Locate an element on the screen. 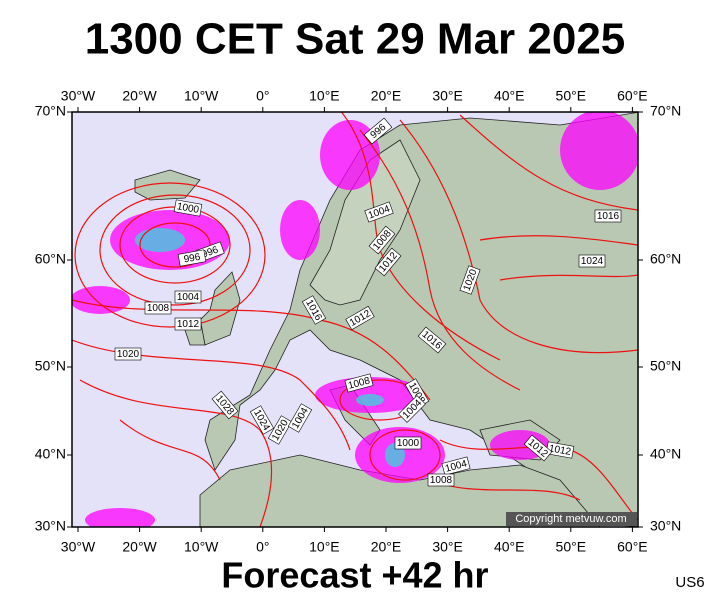 This screenshot has height=605, width=711. lon-label-top: 30°W is located at coordinates (78, 96).